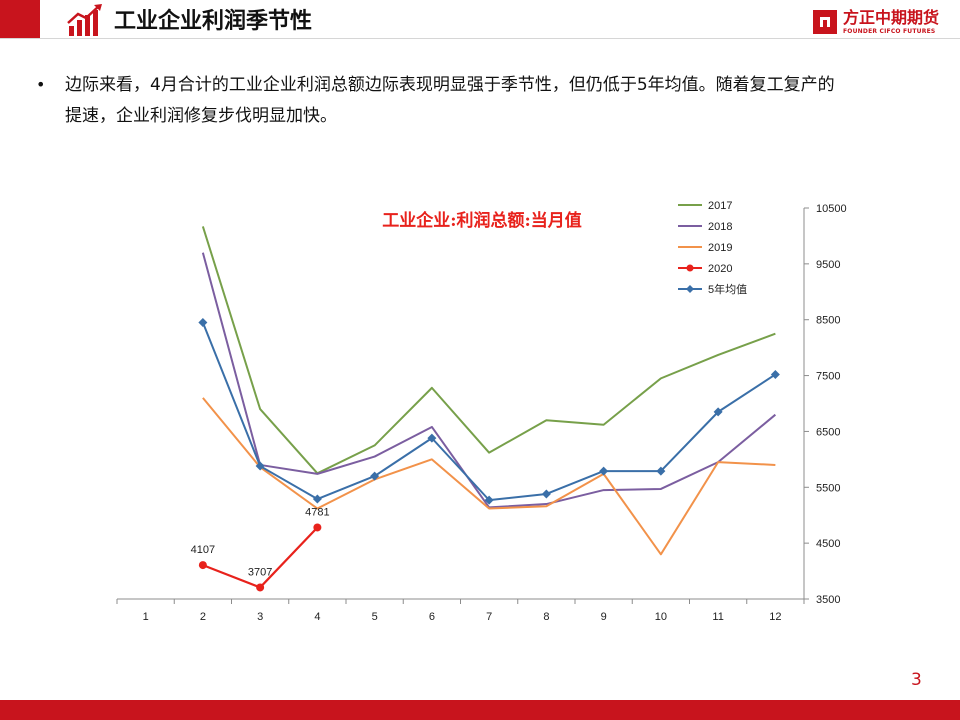 The height and width of the screenshot is (720, 960). What do you see at coordinates (201, 116) in the screenshot?
I see `bullet-line-2: 提速，企业利润修复步伐明显加快。` at bounding box center [201, 116].